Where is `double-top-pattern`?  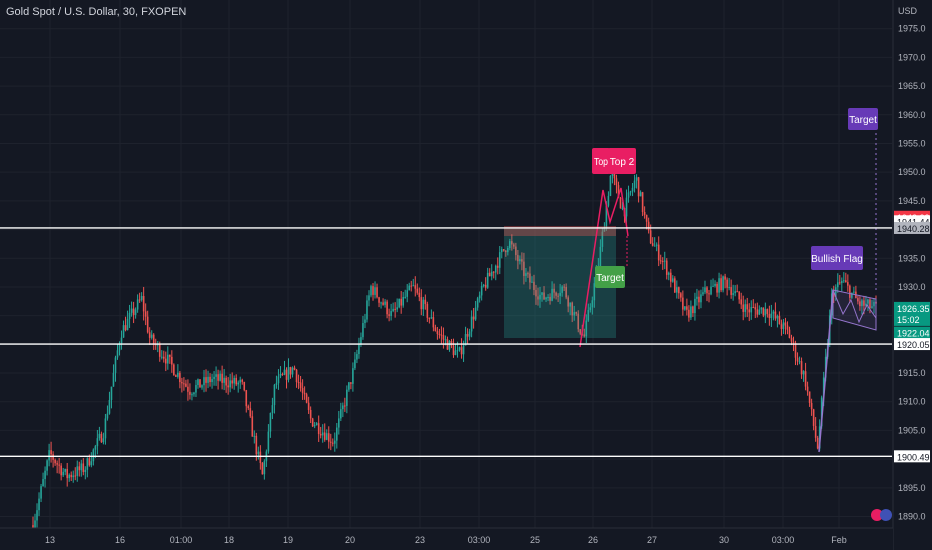
double-top-pattern is located at coordinates (604, 267).